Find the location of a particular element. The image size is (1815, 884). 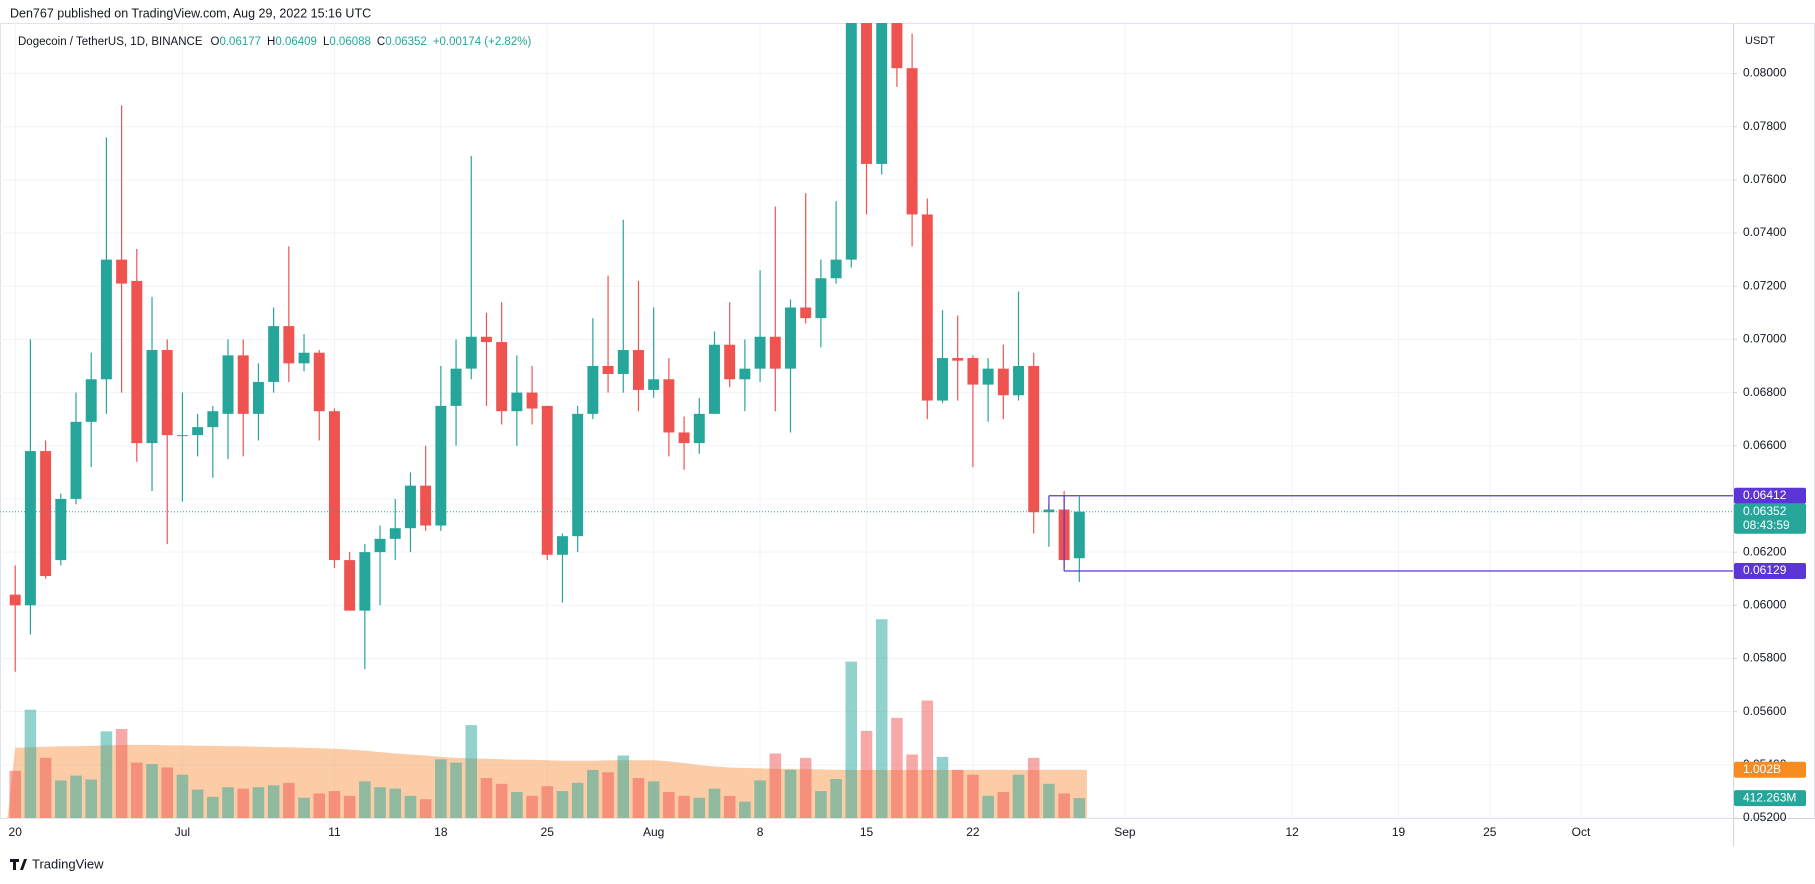

y-unit: USDT is located at coordinates (1760, 41).